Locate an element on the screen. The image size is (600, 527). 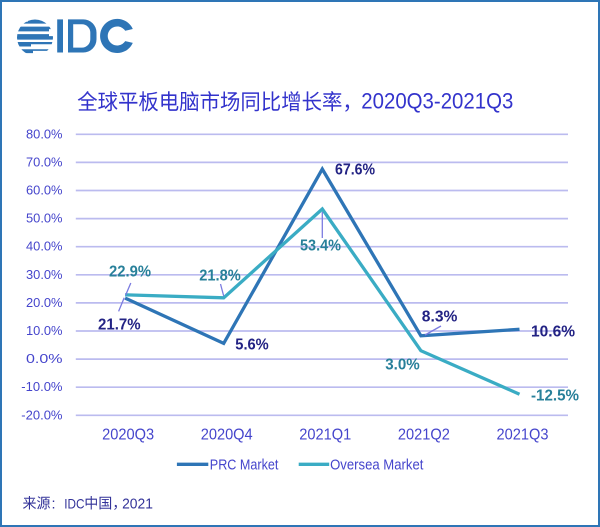
svg-text: 40.0% is located at coordinates (44, 246).